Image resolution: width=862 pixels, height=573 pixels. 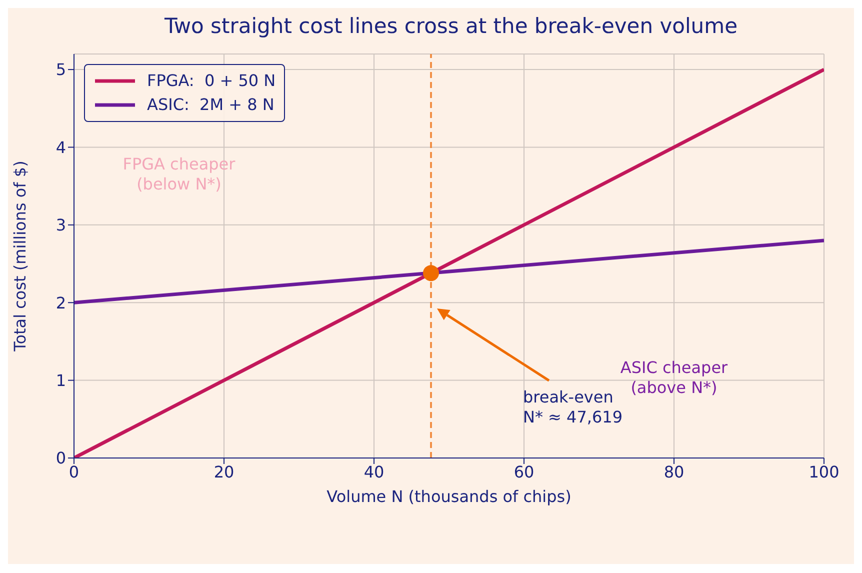 What do you see at coordinates (61, 302) in the screenshot?
I see `y-tick-label: 2` at bounding box center [61, 302].